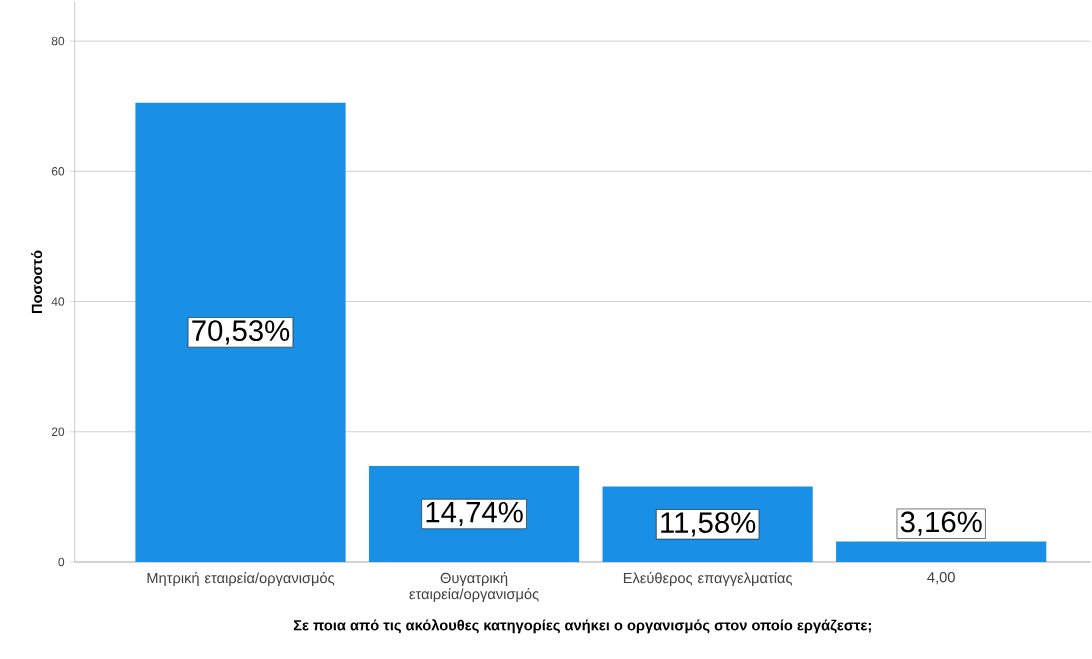  I want to click on y-axis-title: Ποσοστό, so click(37, 282).